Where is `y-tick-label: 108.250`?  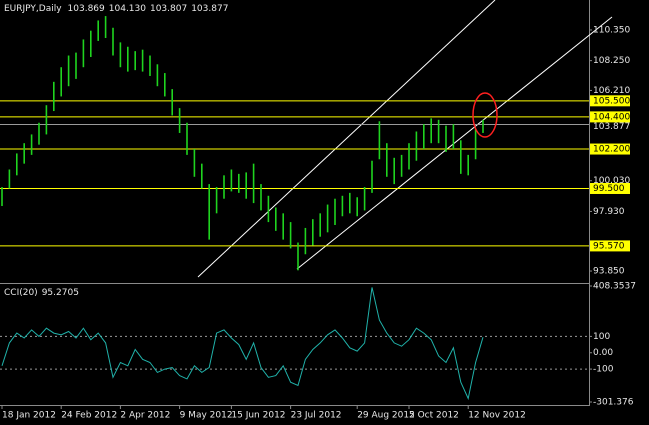 y-tick-label: 108.250 is located at coordinates (611, 61).